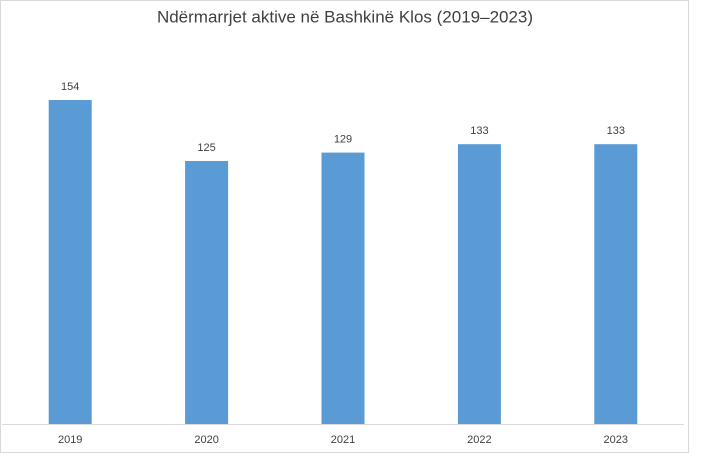 This screenshot has width=701, height=457. Describe the element at coordinates (70, 87) in the screenshot. I see `data-label: 154` at that location.